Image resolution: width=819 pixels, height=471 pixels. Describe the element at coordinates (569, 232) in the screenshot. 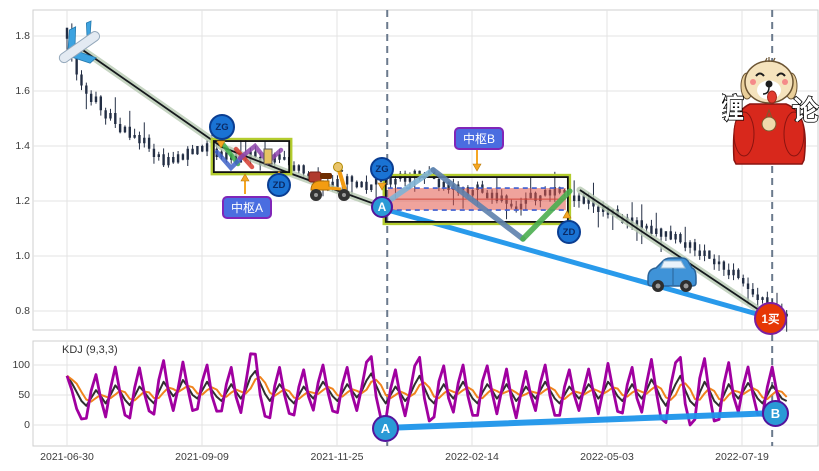

I see `zd-badge-pivot-b: ZD` at that location.